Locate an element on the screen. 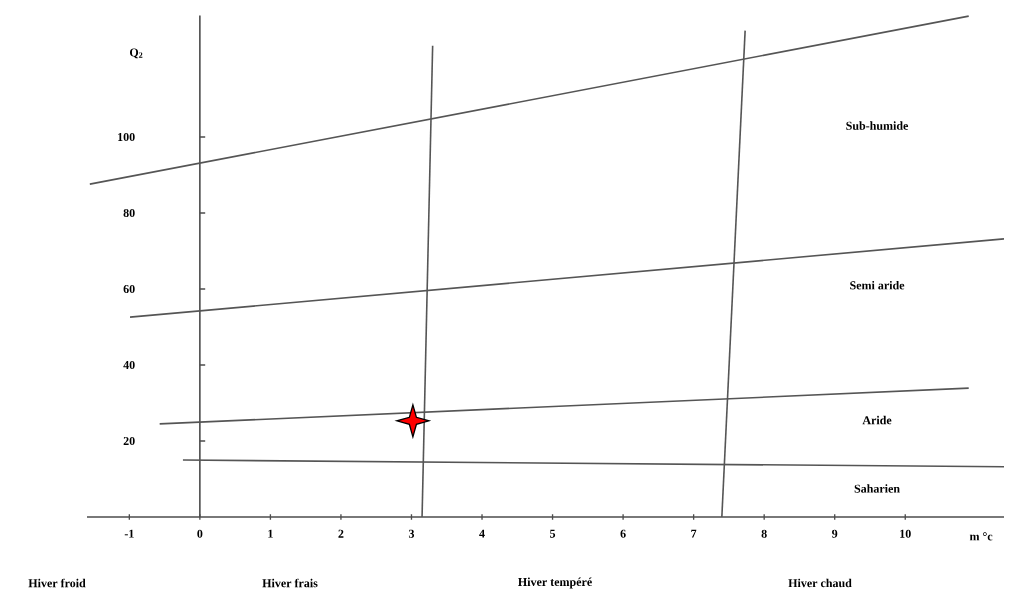 The height and width of the screenshot is (598, 1011). x-tick-label: 2 is located at coordinates (341, 533).